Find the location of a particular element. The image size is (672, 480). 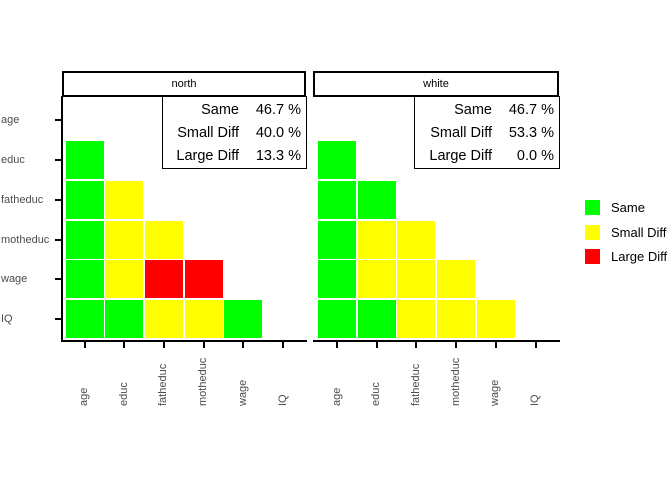

facet-title: north is located at coordinates (184, 84).